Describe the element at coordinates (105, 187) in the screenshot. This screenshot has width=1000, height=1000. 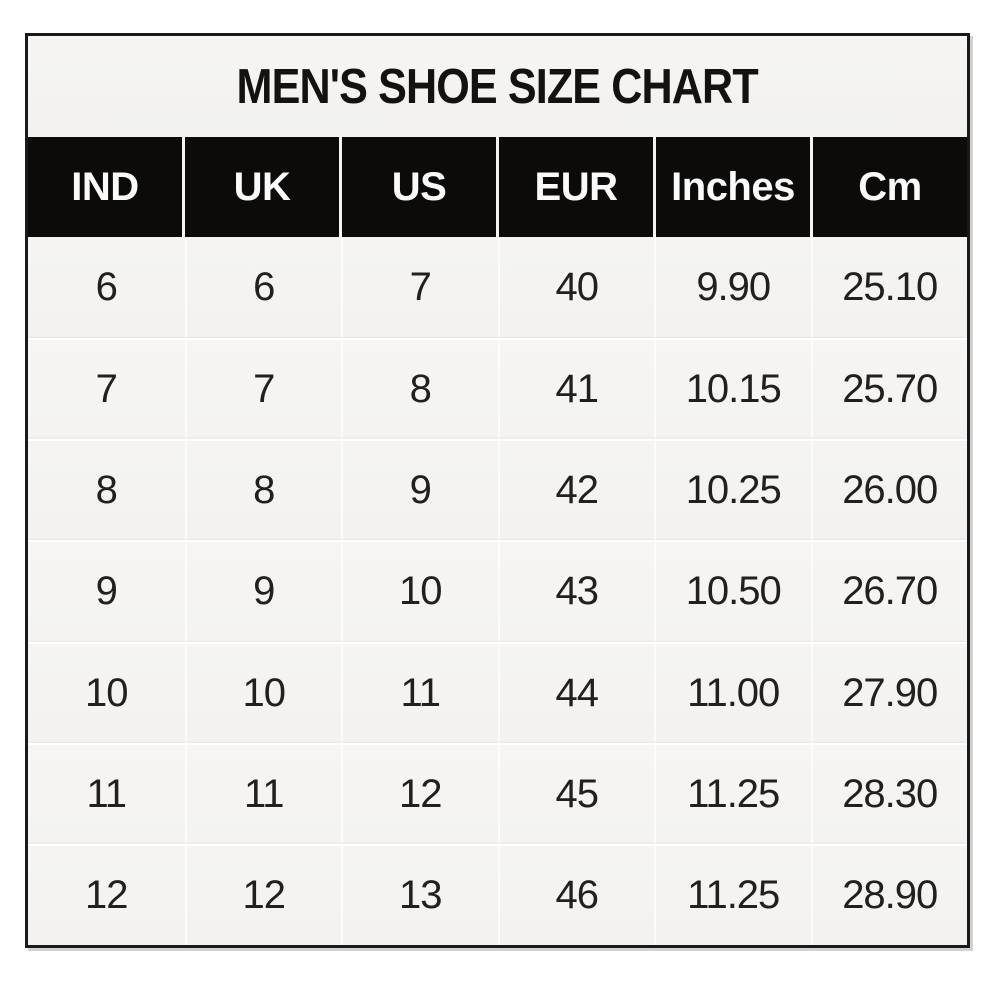
I see `column-header-ind: IND` at that location.